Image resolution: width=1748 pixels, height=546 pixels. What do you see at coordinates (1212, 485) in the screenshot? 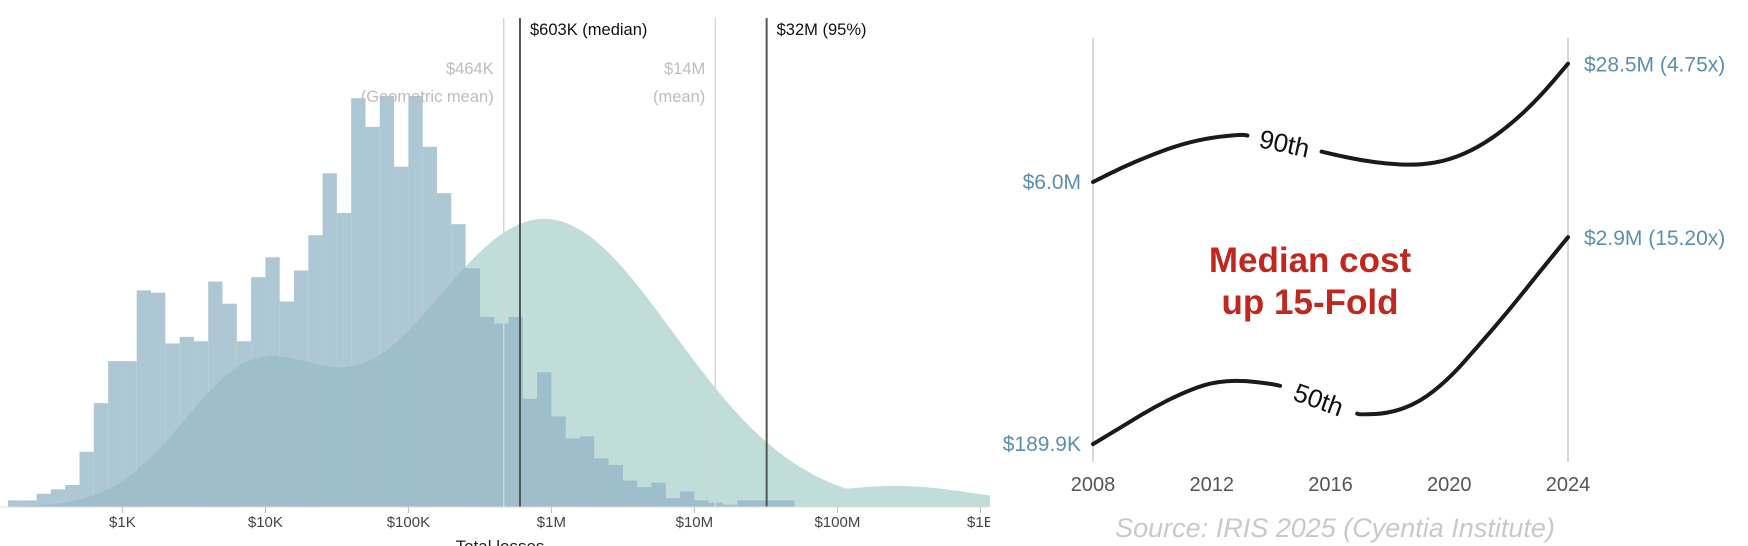
I see `x-tick-label: 2012` at bounding box center [1212, 485].